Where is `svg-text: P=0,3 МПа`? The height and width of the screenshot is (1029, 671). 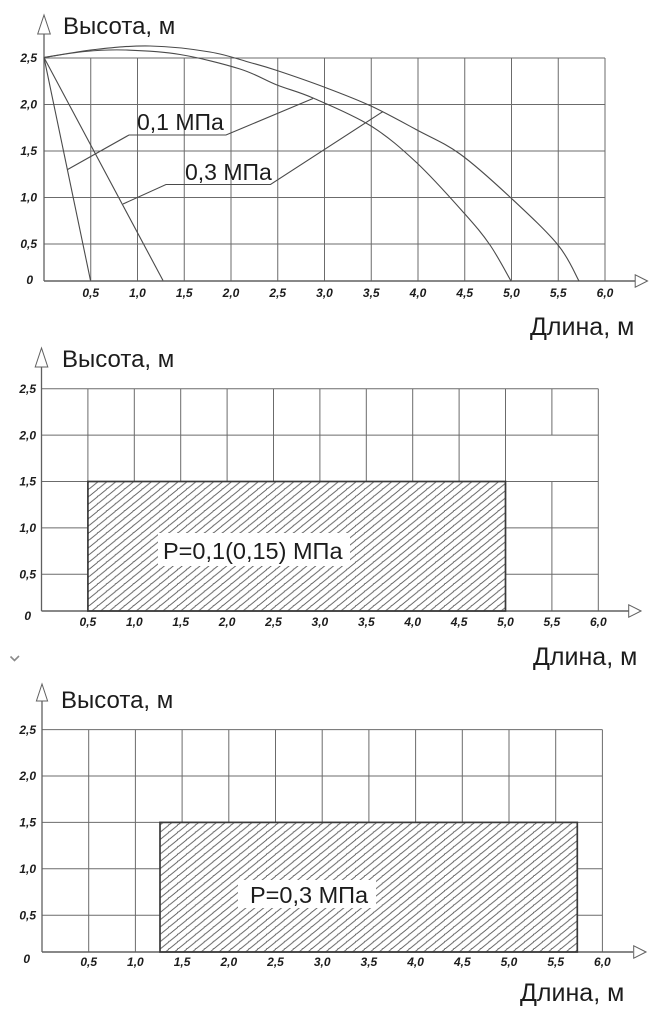
svg-text: P=0,3 МПа is located at coordinates (309, 895).